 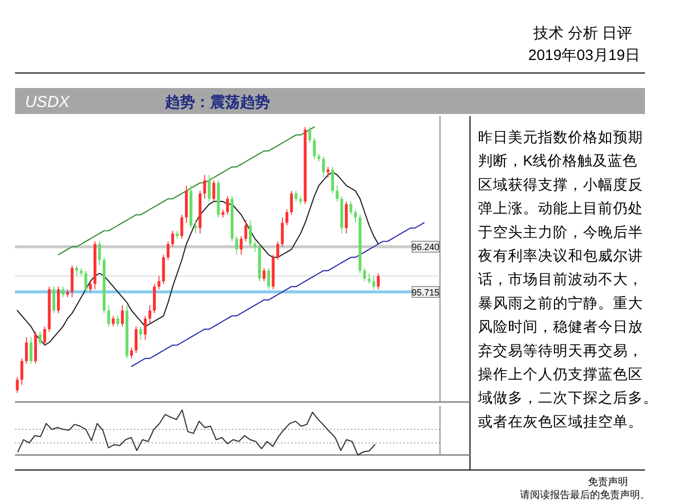 What do you see at coordinates (584, 55) in the screenshot?
I see `text: 2019年03月19日` at bounding box center [584, 55].